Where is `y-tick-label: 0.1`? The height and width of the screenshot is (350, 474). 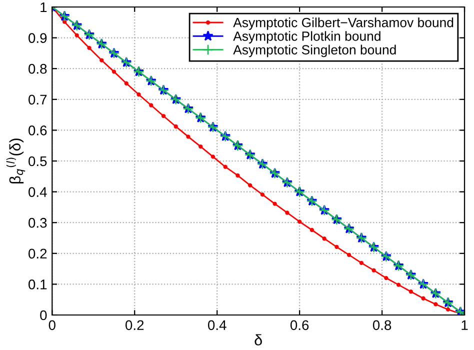
y-tick-label: 0.1 is located at coordinates (37, 285).